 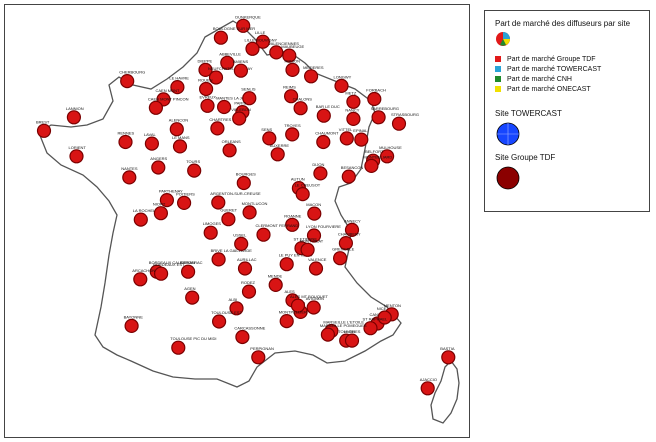 I want to click on site-marker: LE PUY EN VELAY, so click(x=296, y=262).